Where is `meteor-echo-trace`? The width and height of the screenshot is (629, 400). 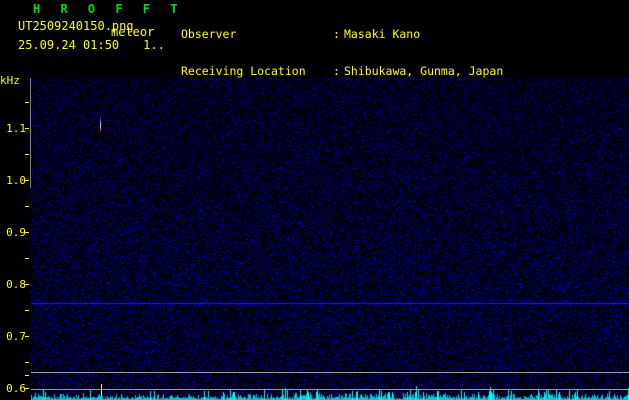 meteor-echo-trace is located at coordinates (100, 124).